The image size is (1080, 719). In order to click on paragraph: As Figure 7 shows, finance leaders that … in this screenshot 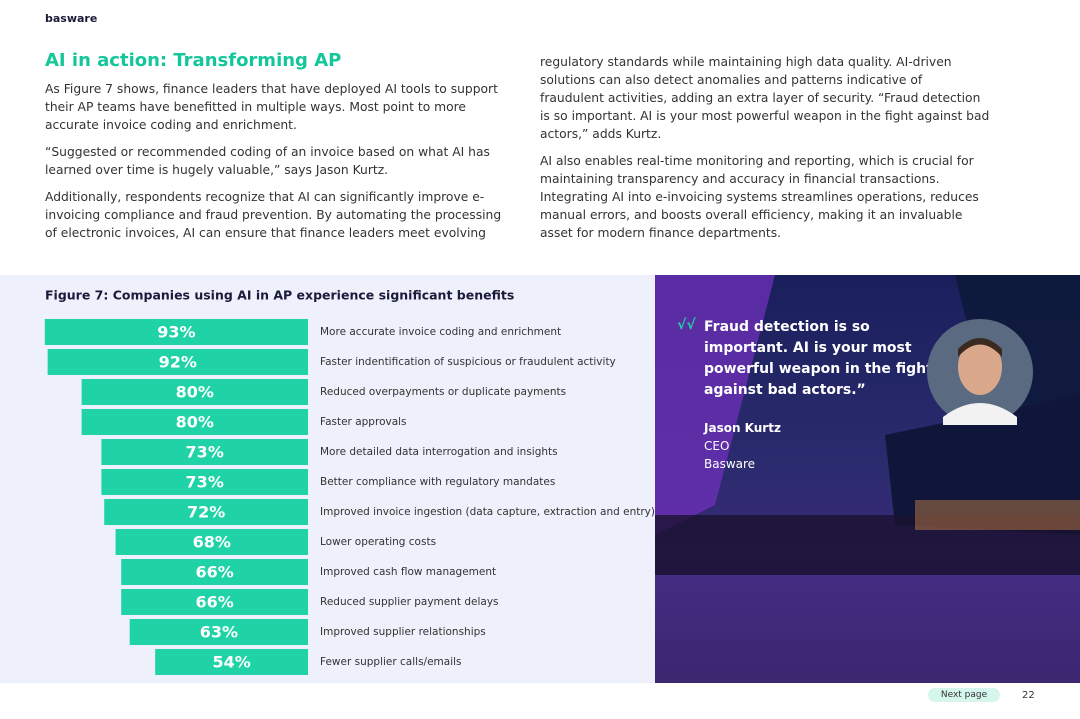, I will do `click(271, 107)`.